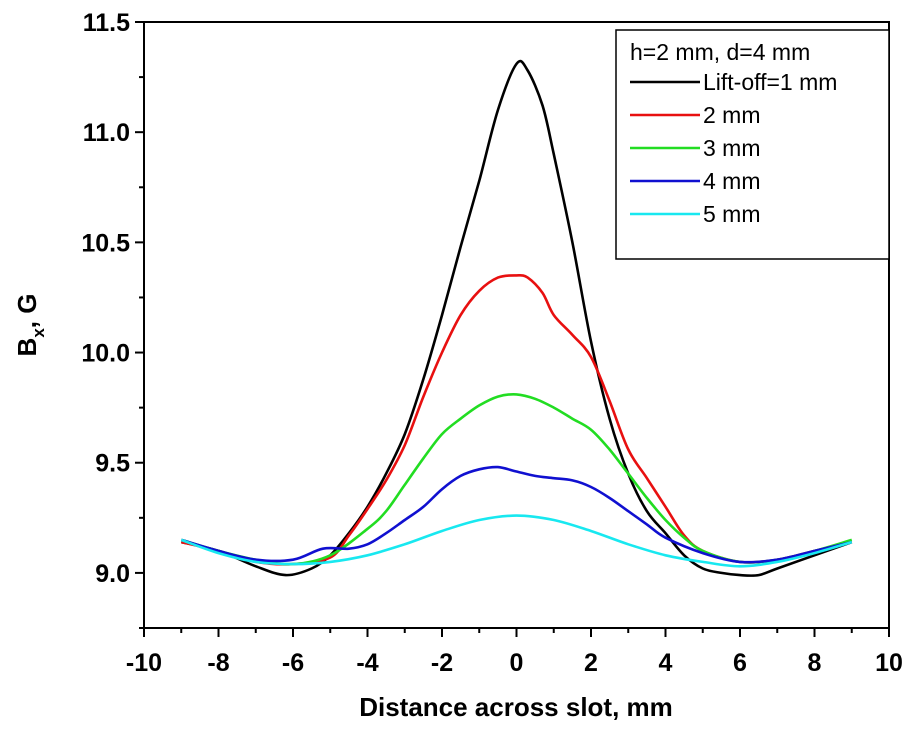  Describe the element at coordinates (732, 115) in the screenshot. I see `legend-label: 2 mm` at that location.